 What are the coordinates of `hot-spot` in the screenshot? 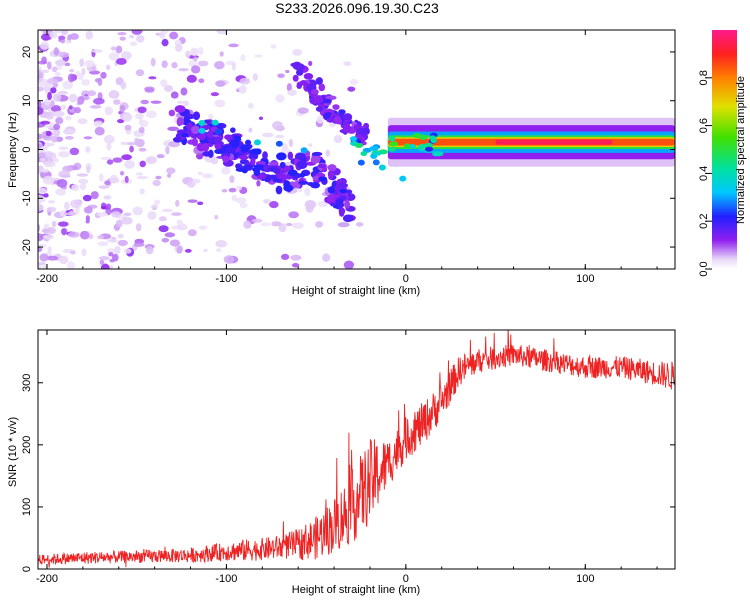 It's located at (376, 162).